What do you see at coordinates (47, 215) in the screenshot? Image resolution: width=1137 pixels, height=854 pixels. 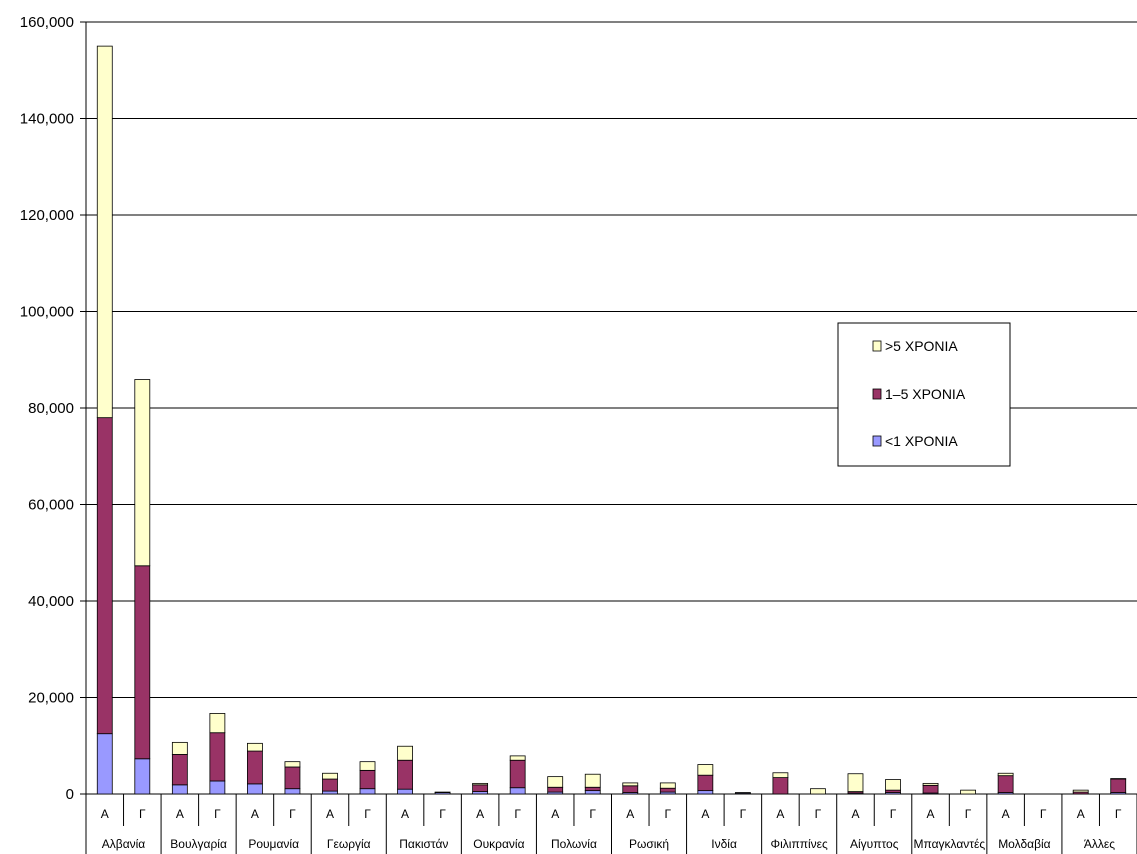 I see `y-tick-label: 120,000` at bounding box center [47, 215].